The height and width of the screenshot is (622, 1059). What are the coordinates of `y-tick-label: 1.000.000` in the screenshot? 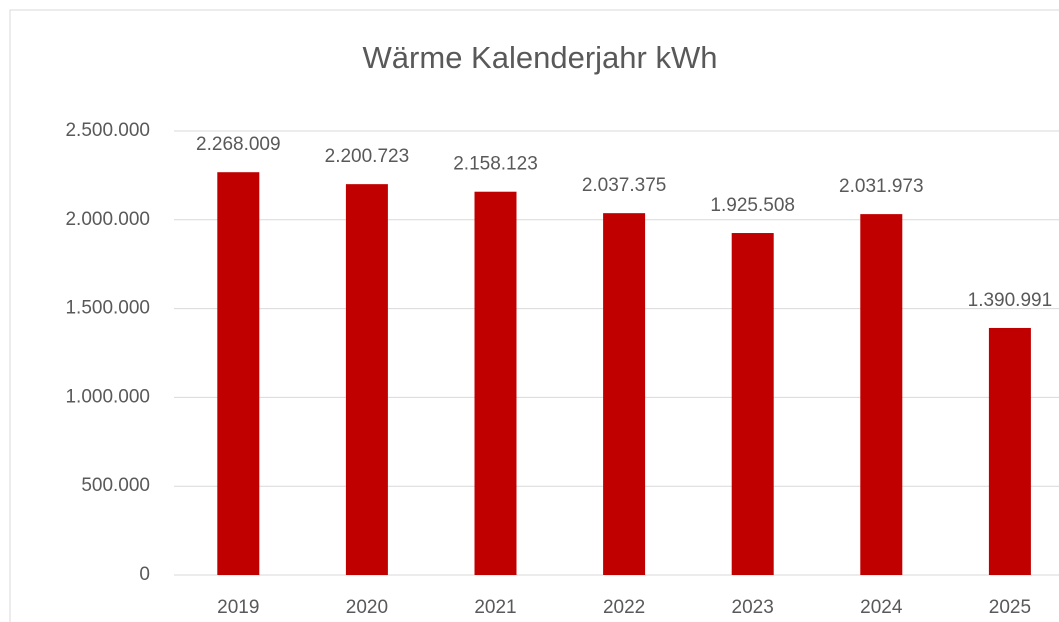 It's located at (107, 396).